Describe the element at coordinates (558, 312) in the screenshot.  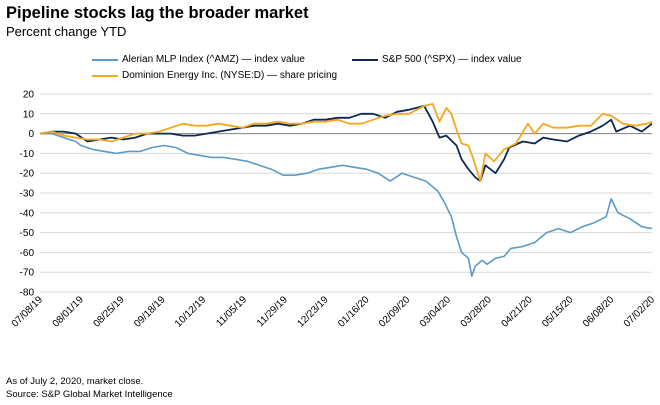
I see `x-tick-label: 05/15/20` at that location.